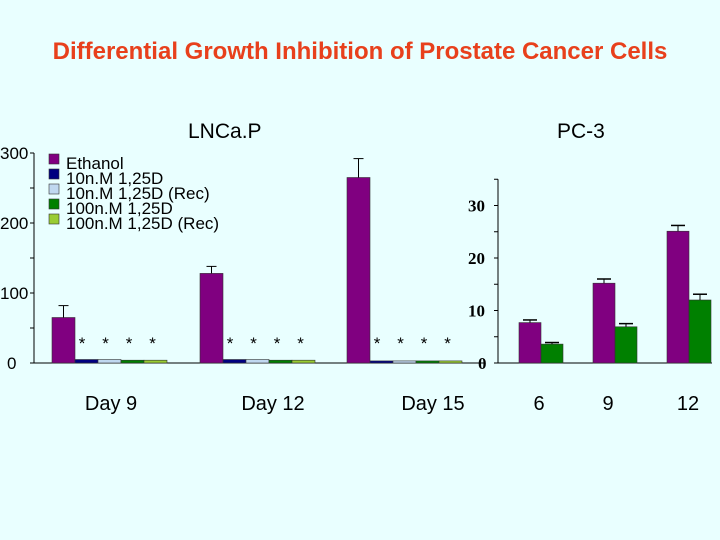  I want to click on legend-label: 100n.M 1,25D (Rec), so click(142, 223).